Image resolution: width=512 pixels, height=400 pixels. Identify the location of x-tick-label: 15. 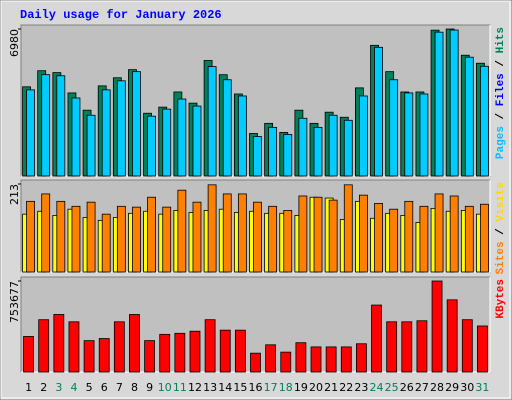
(240, 387).